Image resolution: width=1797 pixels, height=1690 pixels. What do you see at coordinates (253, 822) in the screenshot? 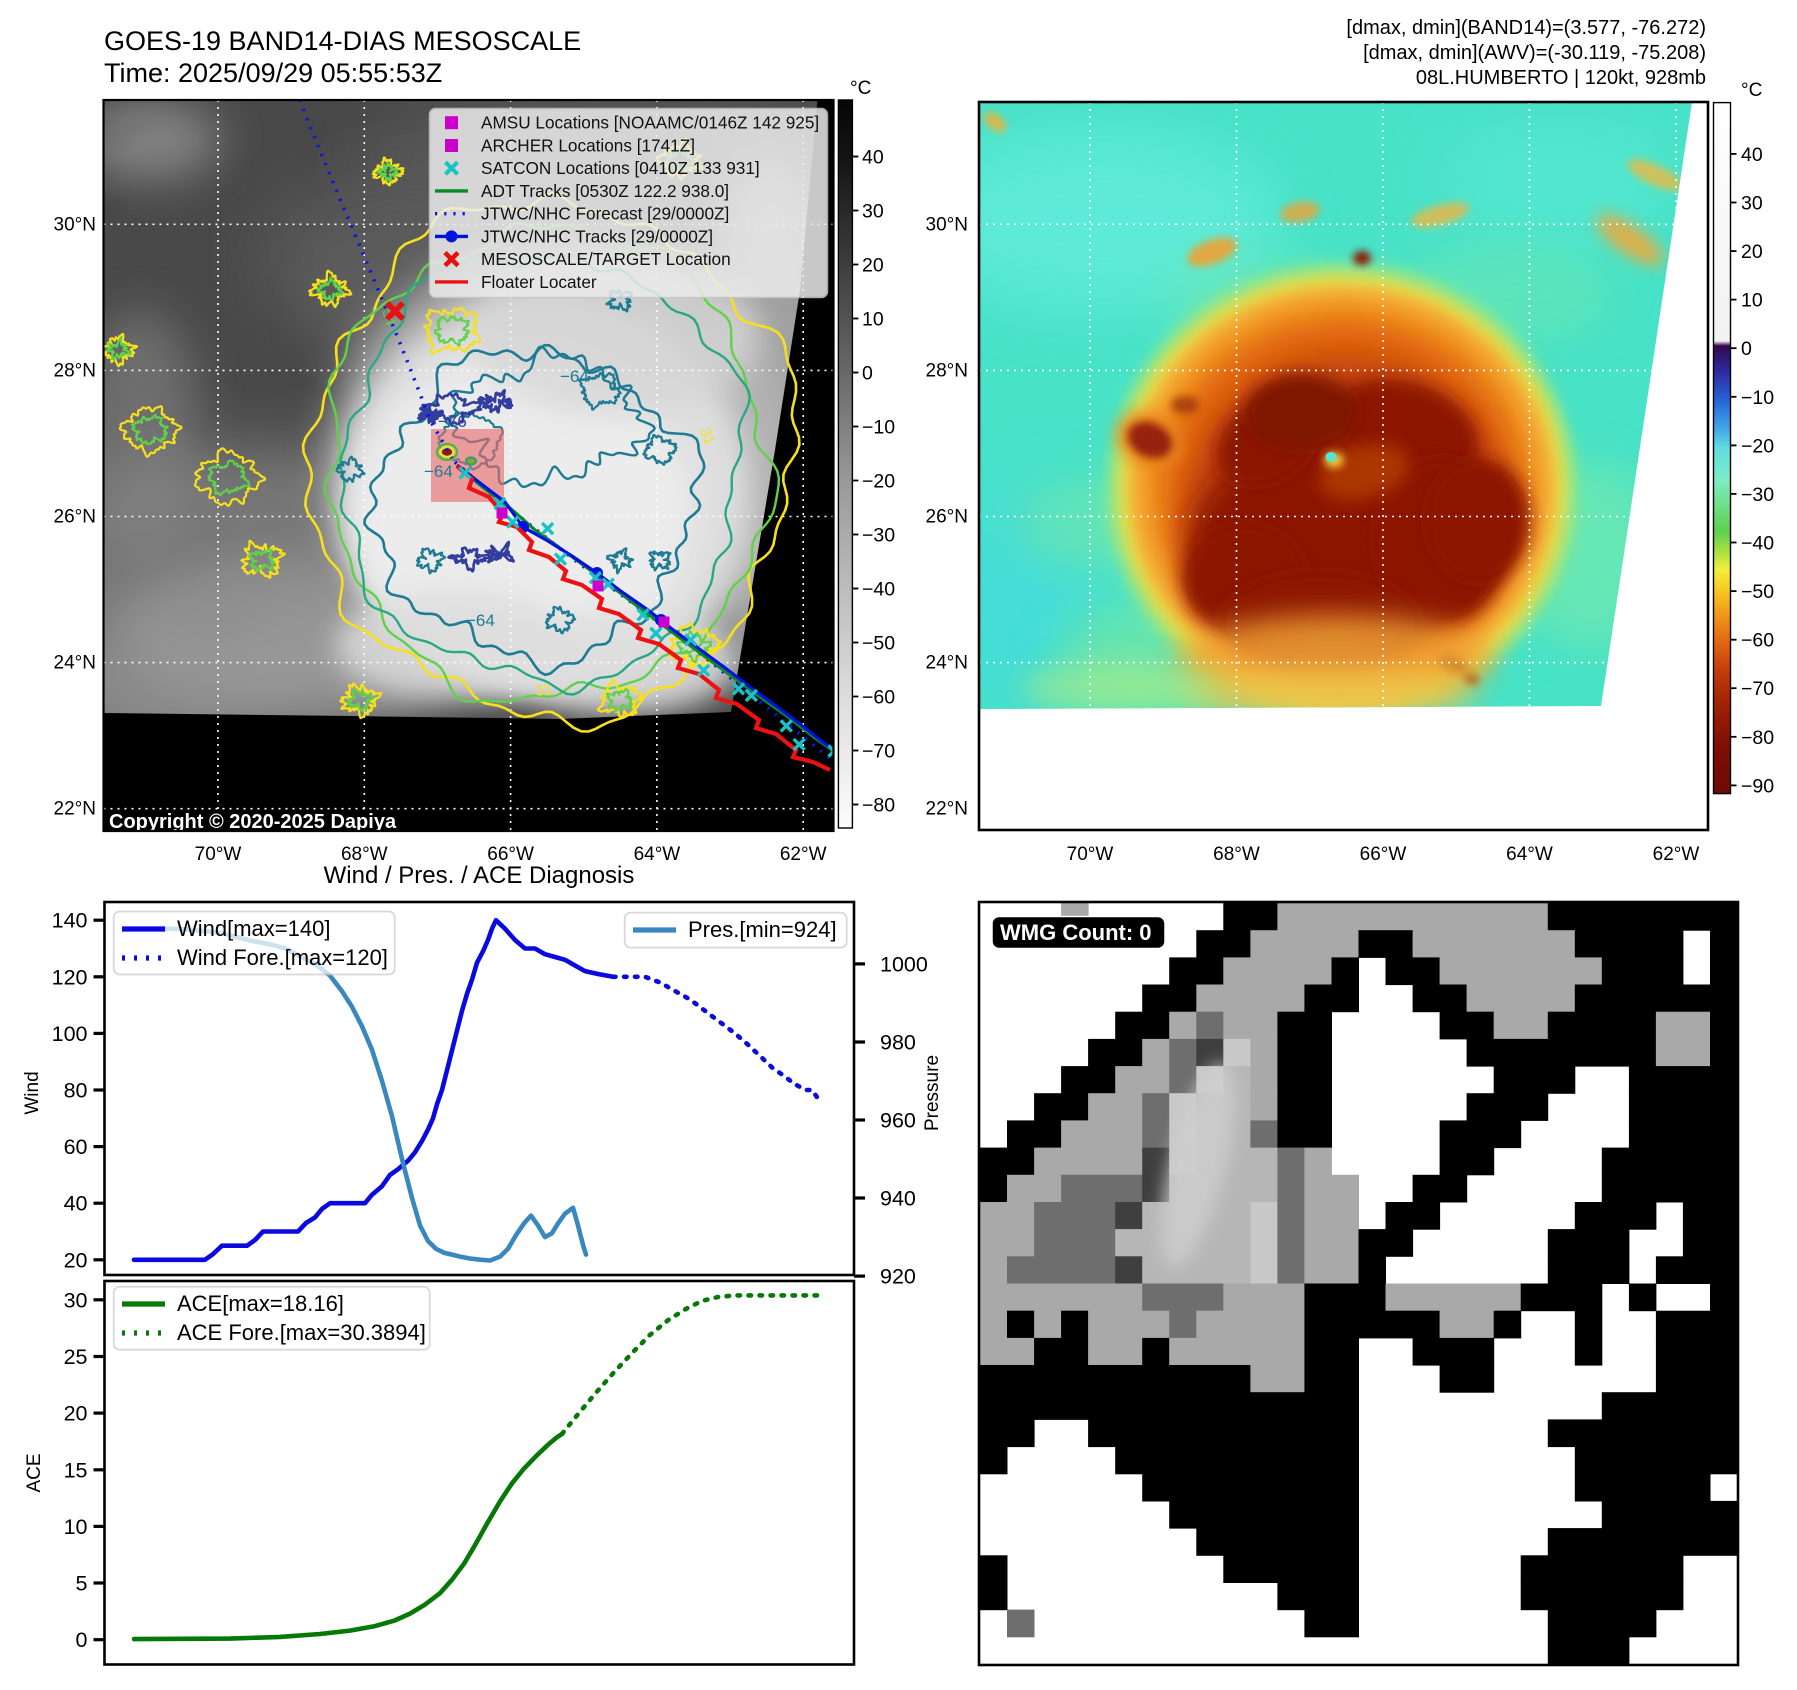
I see `svg-text: Copyright © 2020-2025 Dapiya` at bounding box center [253, 822].